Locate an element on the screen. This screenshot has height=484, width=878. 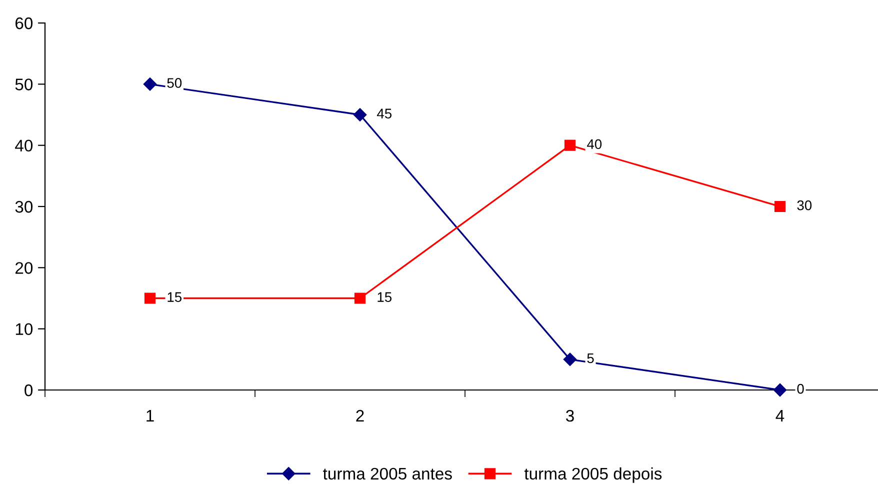
x-tick-label: 1 is located at coordinates (150, 416).